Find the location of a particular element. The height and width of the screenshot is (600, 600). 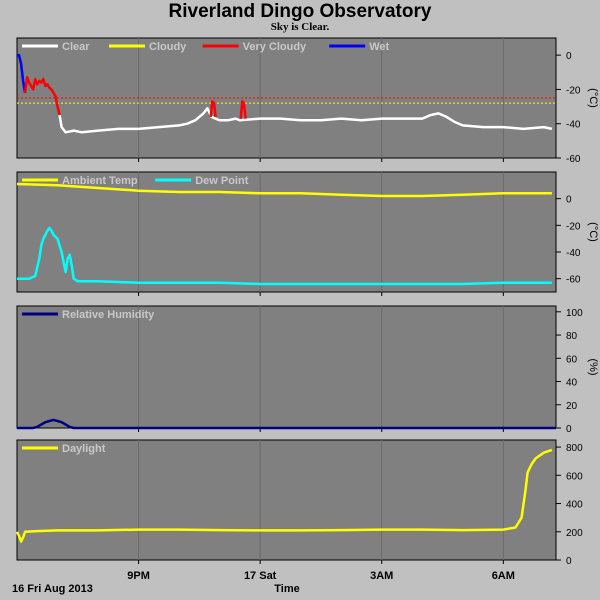

legend-very-cloudy: Very Cloudy is located at coordinates (275, 47).